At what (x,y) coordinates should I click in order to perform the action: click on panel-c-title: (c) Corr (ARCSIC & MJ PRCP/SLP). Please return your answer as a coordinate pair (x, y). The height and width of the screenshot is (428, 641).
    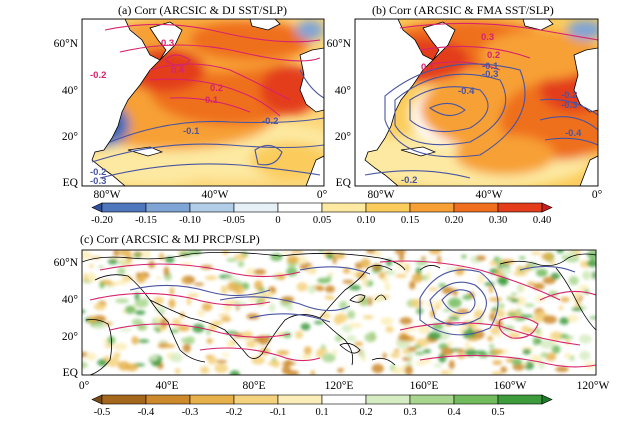
    Looking at the image, I should click on (170, 239).